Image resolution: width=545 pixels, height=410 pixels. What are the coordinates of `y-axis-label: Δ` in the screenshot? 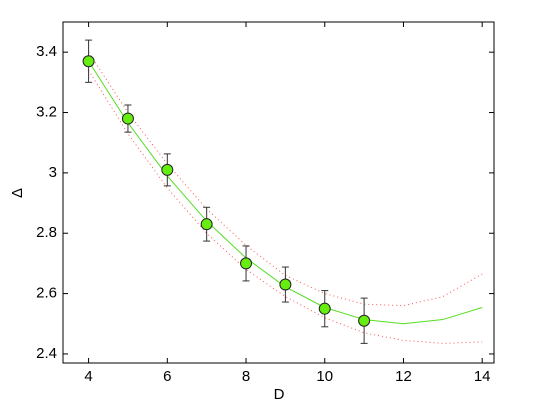 It's located at (17, 193).